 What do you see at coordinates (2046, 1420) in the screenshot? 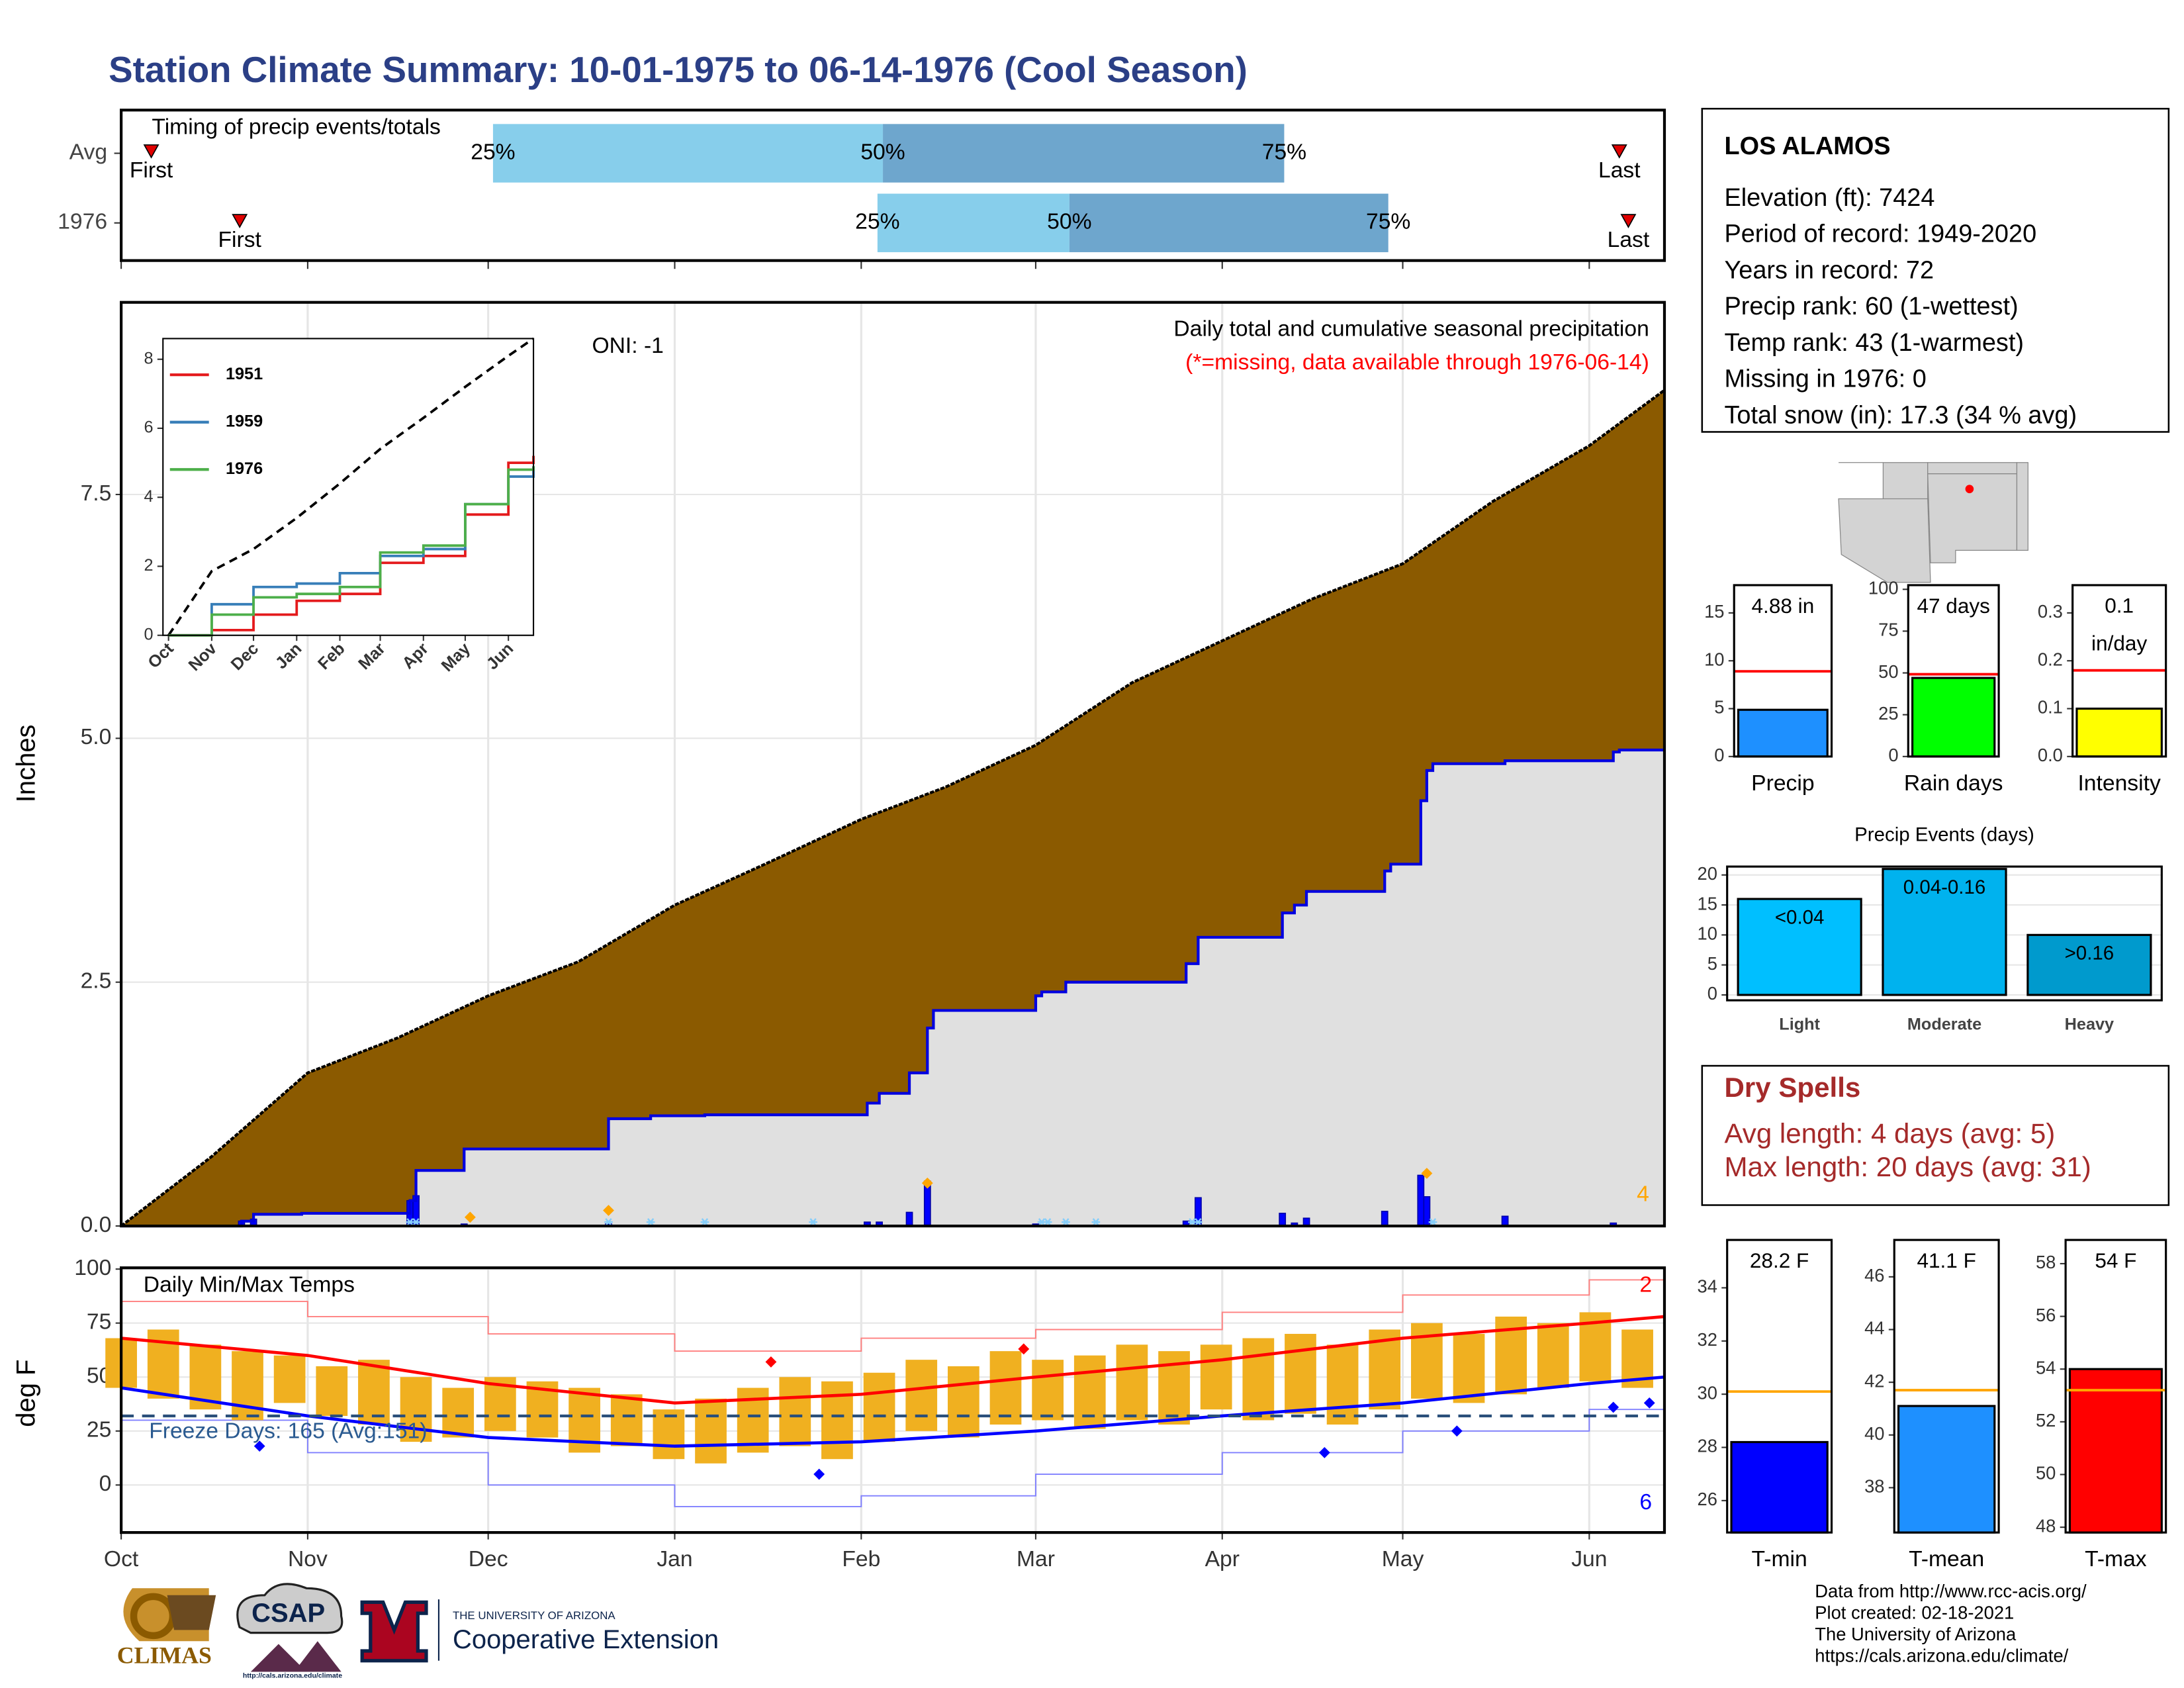
I see `y-tick-label: 52` at bounding box center [2046, 1420].